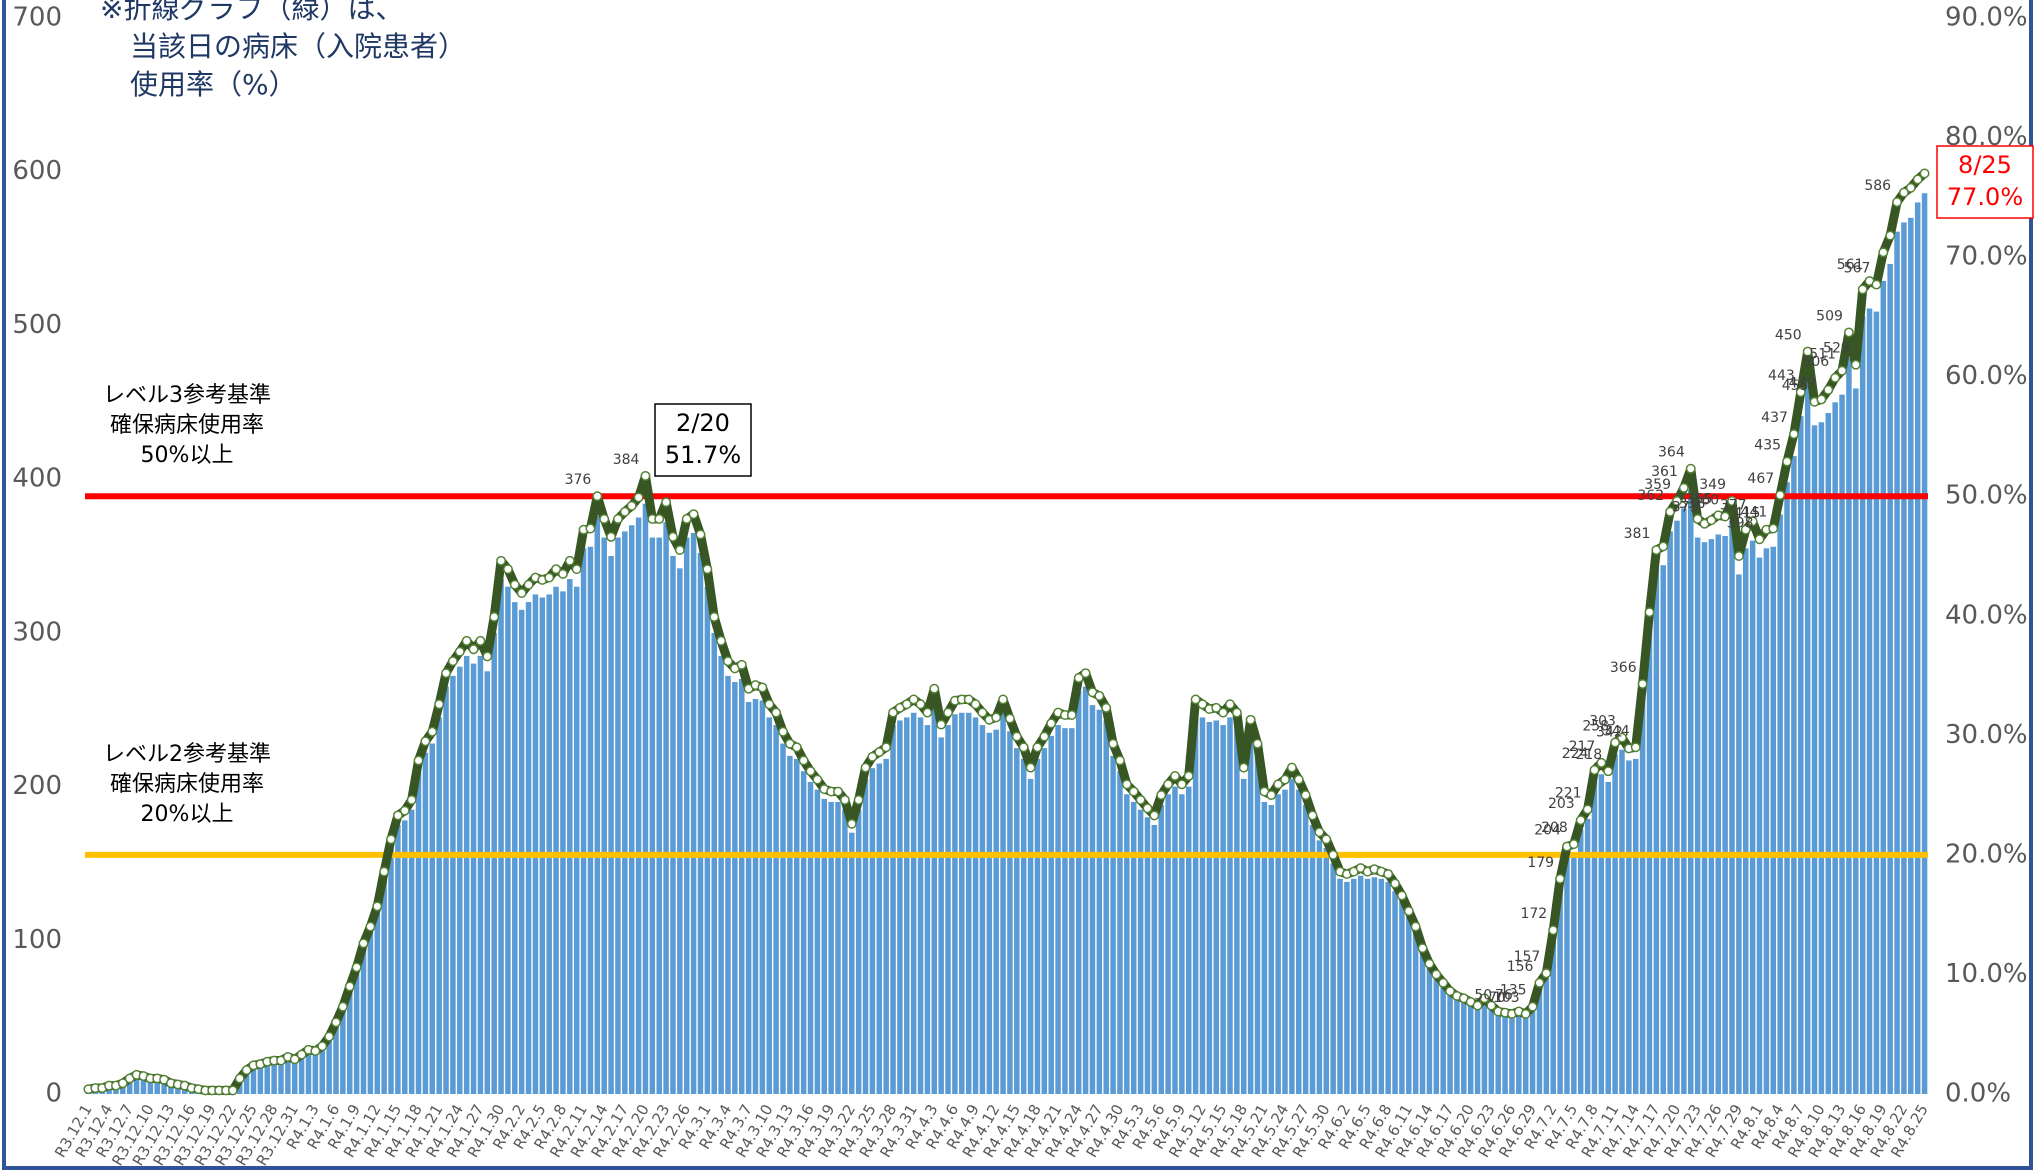 The image size is (2035, 1172). What do you see at coordinates (1985, 197) in the screenshot?
I see `callout-text: 77.0%` at bounding box center [1985, 197].